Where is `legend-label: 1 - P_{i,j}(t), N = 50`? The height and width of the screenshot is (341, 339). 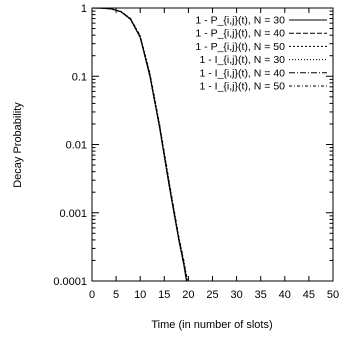 legend-label: 1 - P_{i,j}(t), N = 50 is located at coordinates (240, 47).